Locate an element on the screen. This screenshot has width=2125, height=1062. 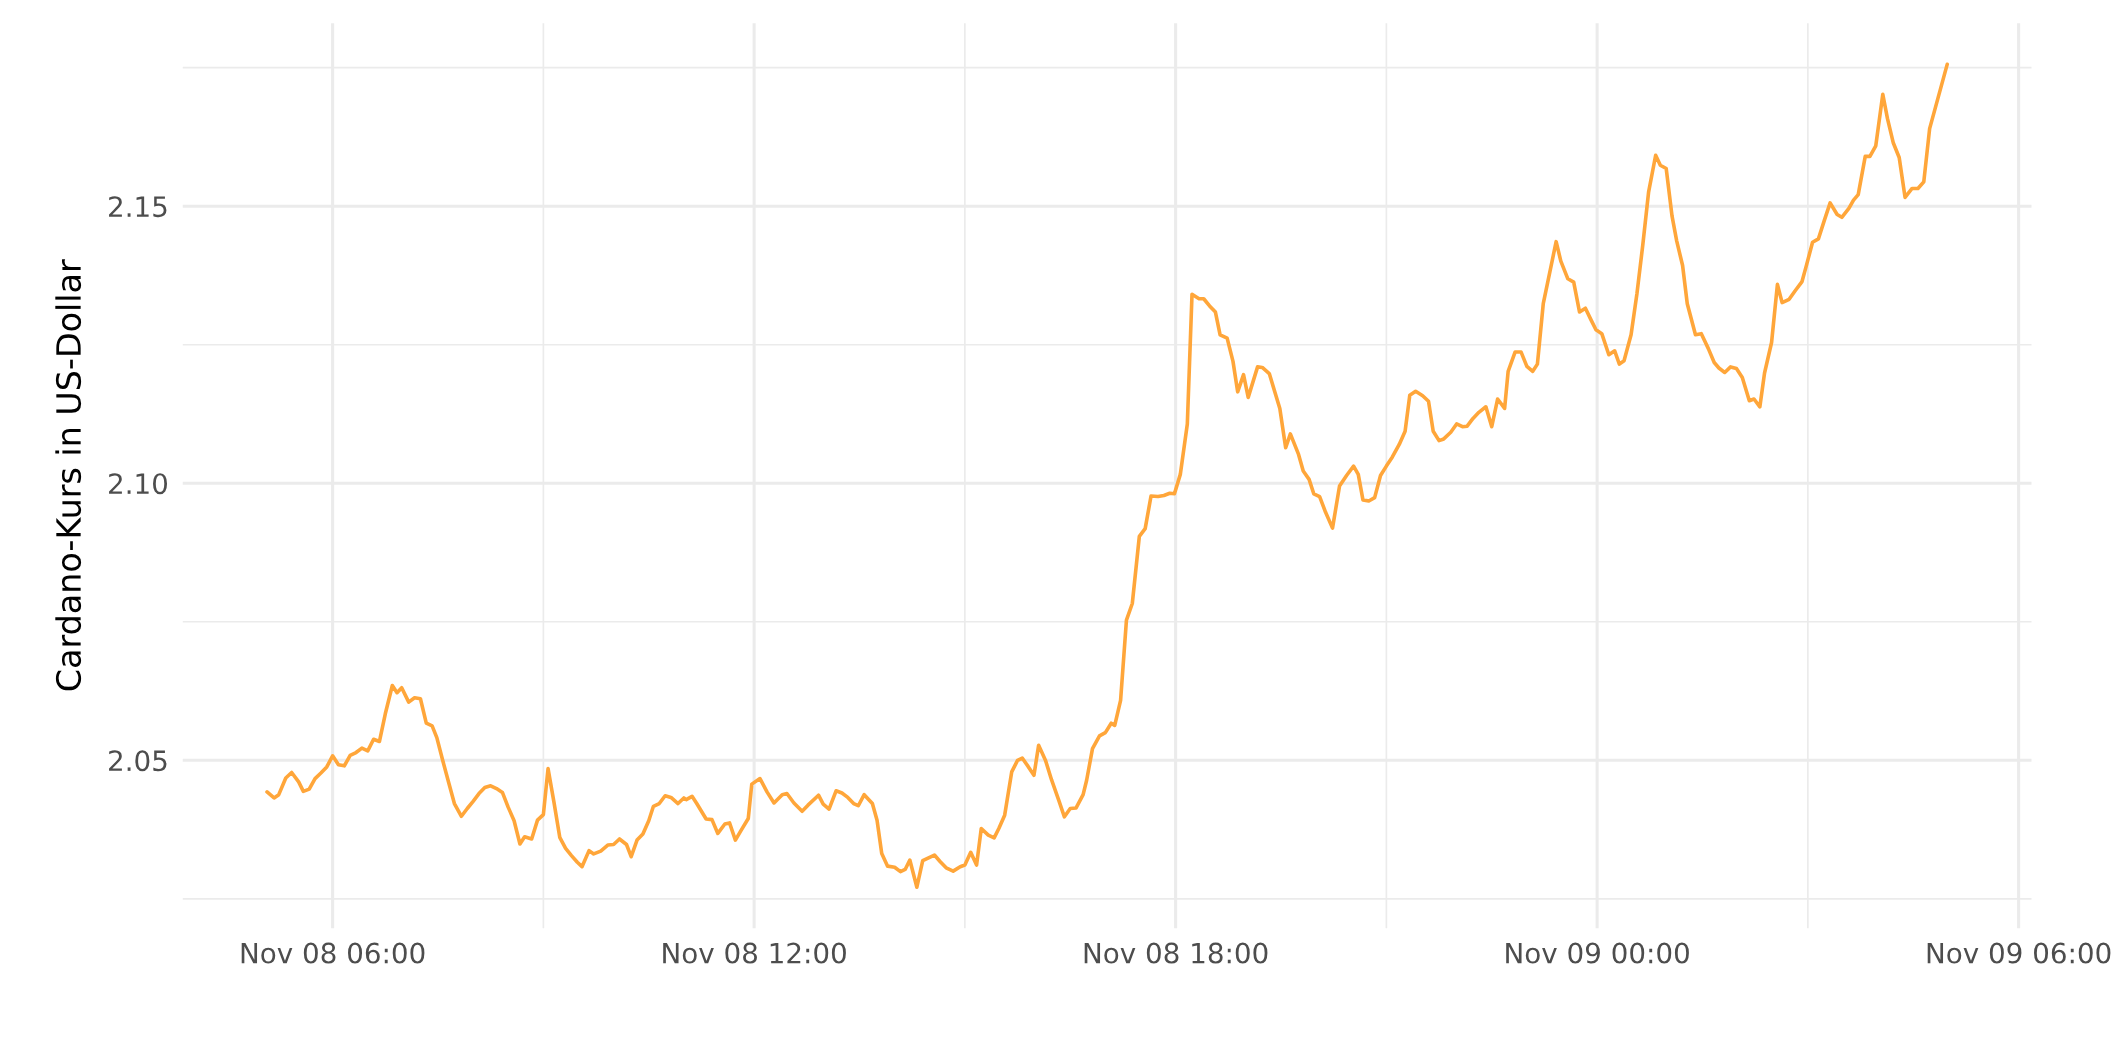
x-tick-label: Nov 08 18:00 is located at coordinates (1176, 953).